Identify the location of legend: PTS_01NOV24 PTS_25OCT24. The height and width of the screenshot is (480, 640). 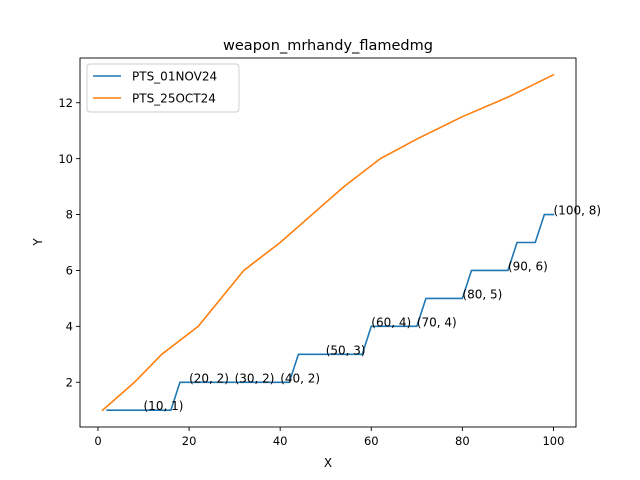
(163, 88).